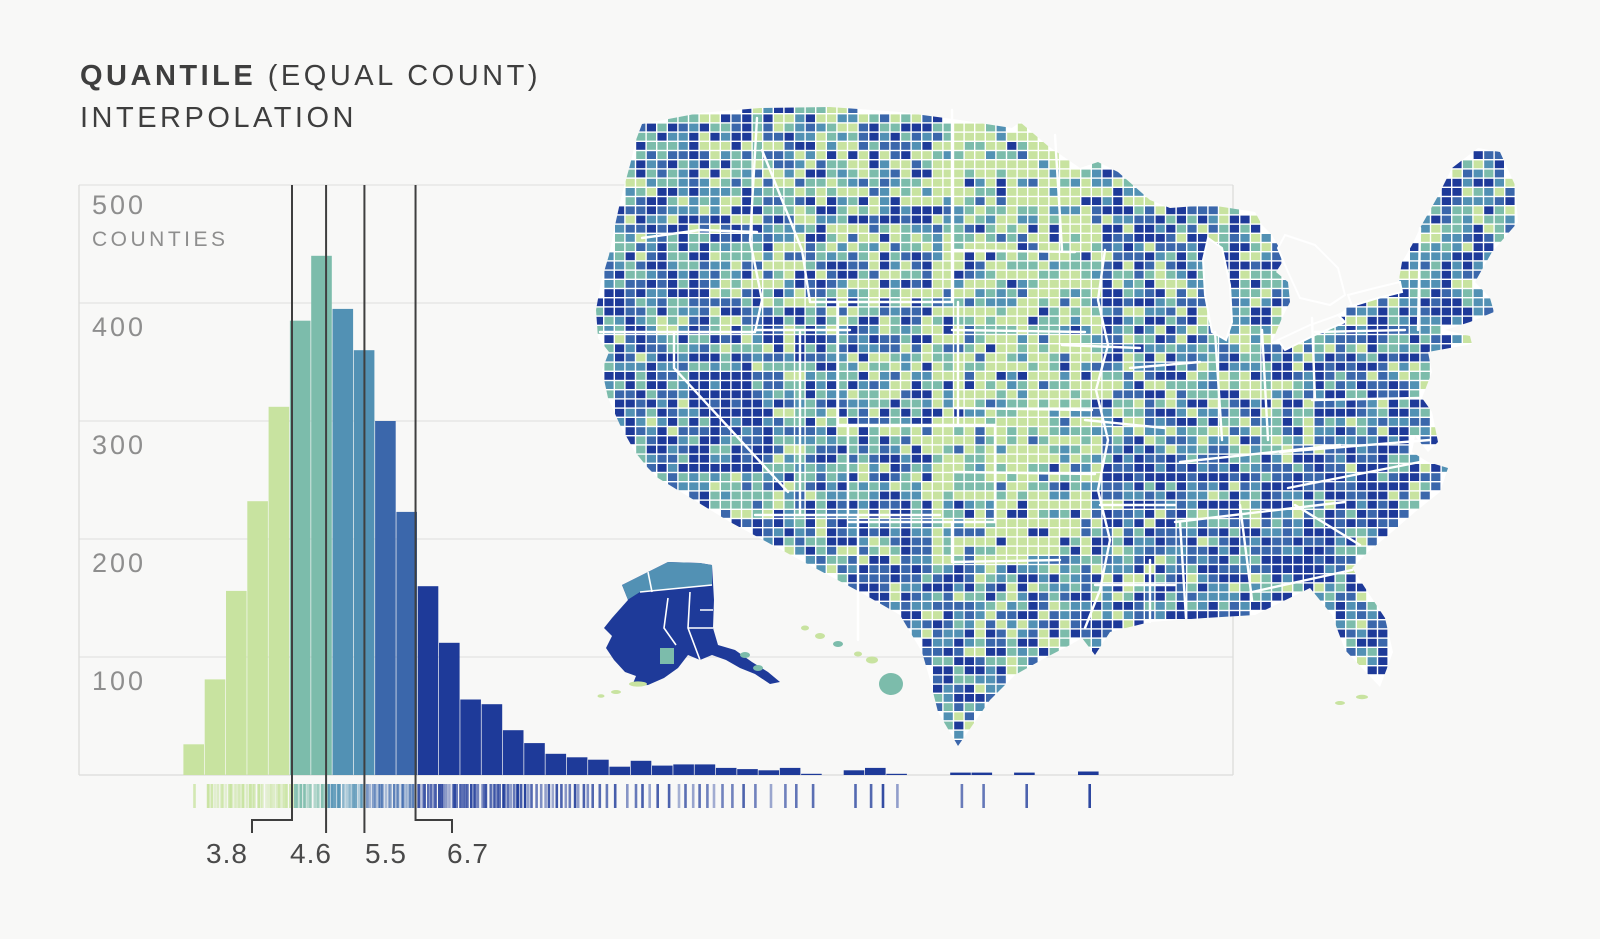 The height and width of the screenshot is (939, 1600). What do you see at coordinates (1302, 292) in the screenshot?
I see `great-lakes` at bounding box center [1302, 292].